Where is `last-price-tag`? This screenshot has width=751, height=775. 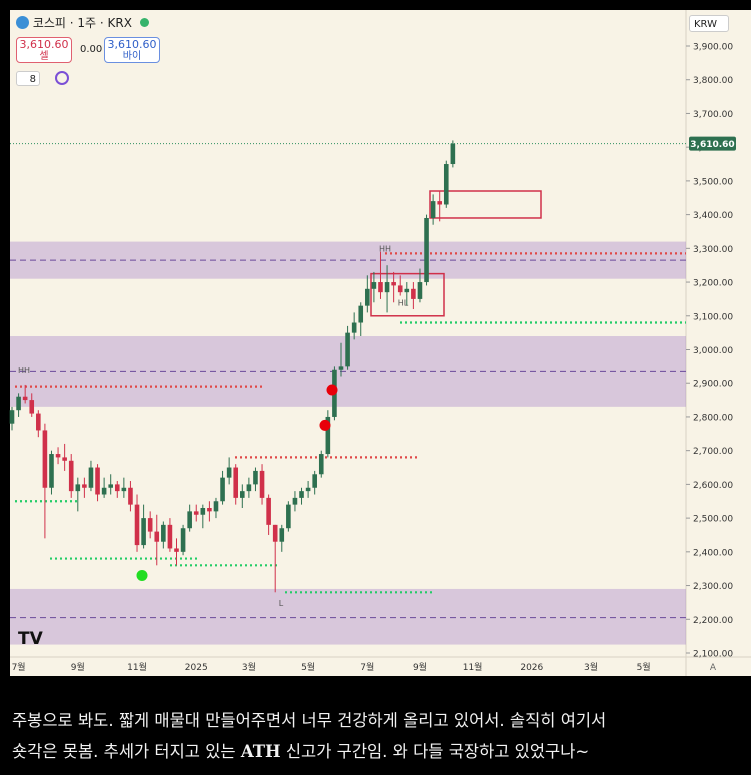 last-price-tag is located at coordinates (712, 143).